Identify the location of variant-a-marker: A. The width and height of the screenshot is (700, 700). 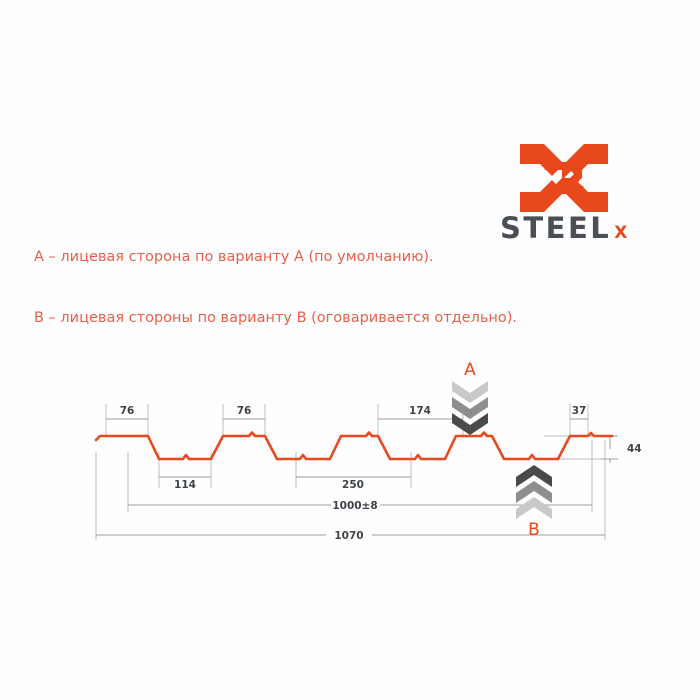
(470, 397).